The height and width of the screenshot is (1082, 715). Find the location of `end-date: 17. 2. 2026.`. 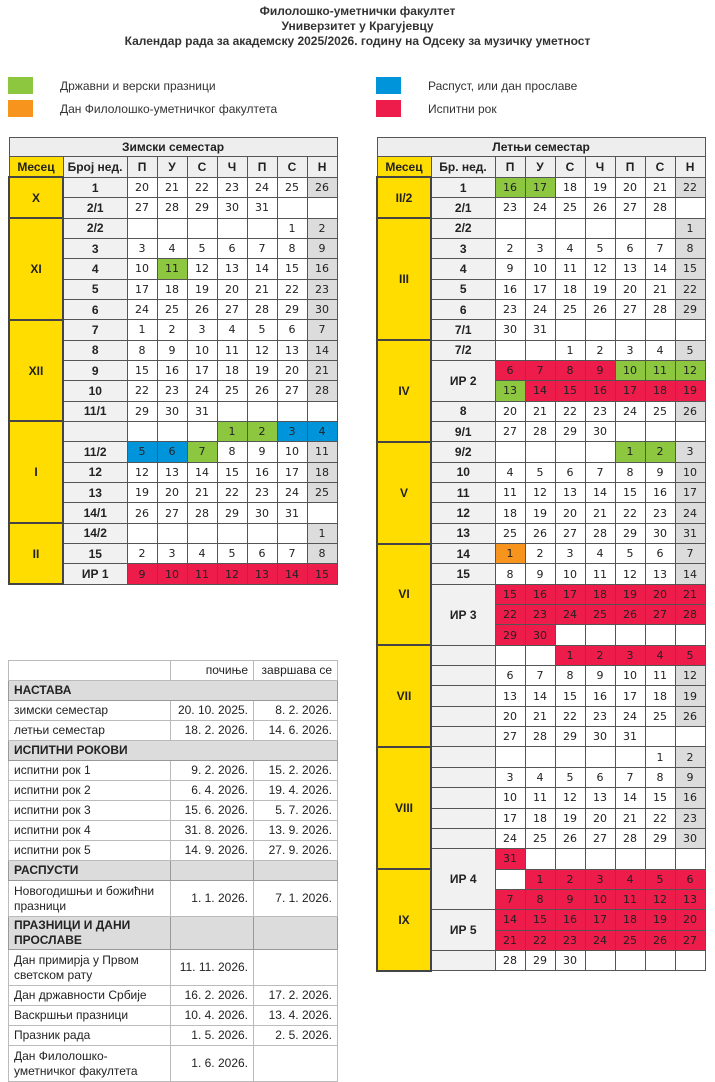

end-date: 17. 2. 2026. is located at coordinates (295, 995).